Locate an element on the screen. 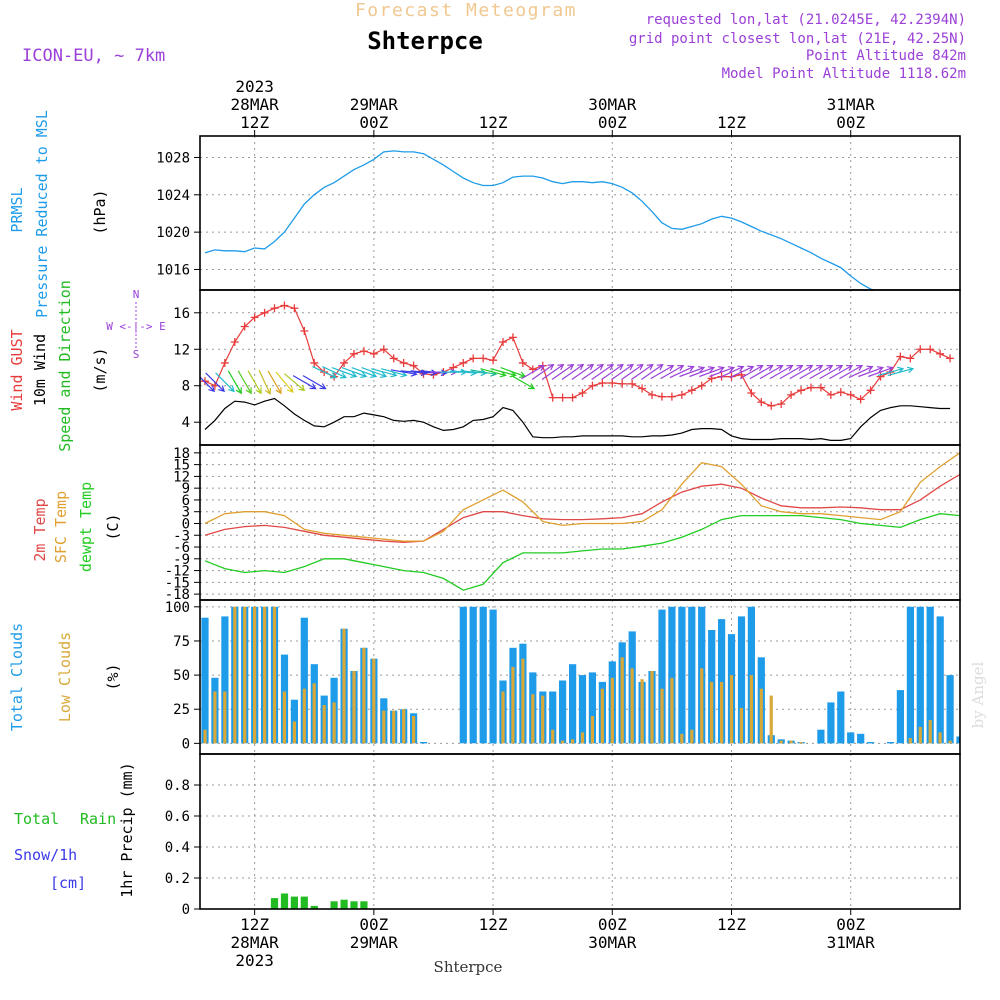  y-tick-label: 0.2 is located at coordinates (177, 879).